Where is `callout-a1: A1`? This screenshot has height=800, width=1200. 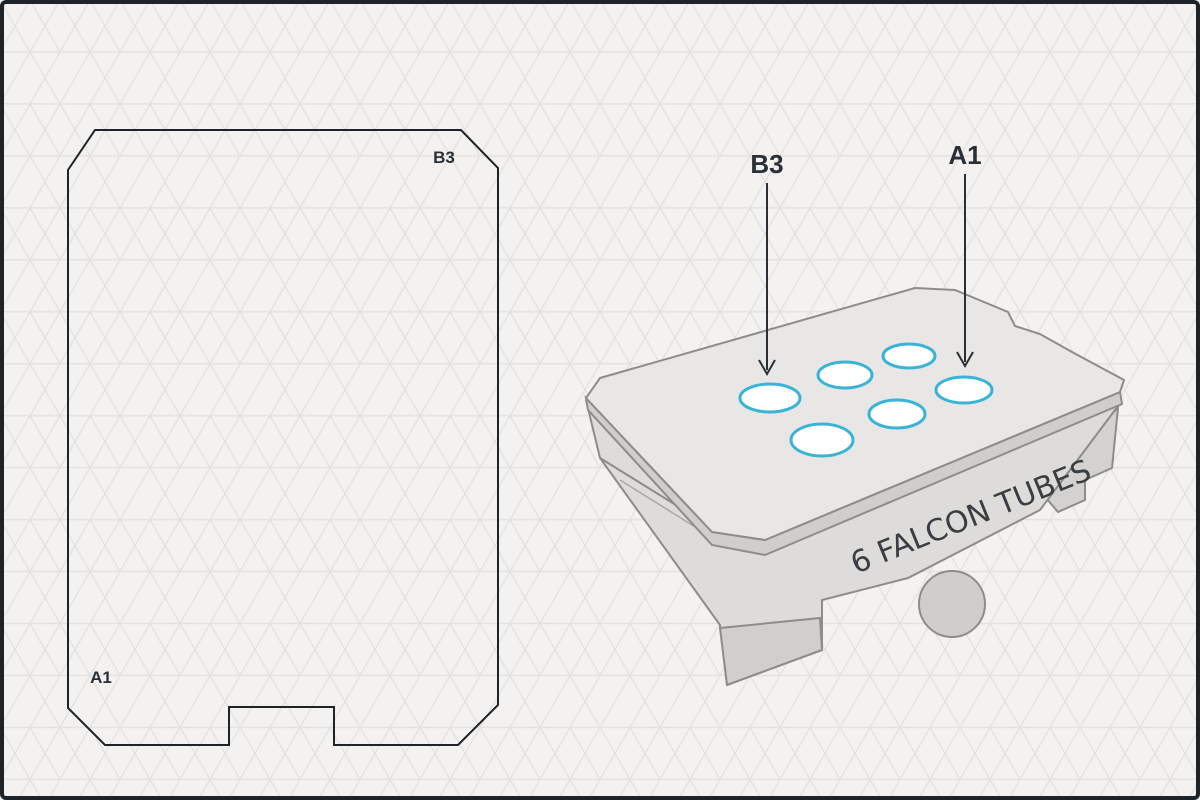
callout-a1: A1 is located at coordinates (965, 254).